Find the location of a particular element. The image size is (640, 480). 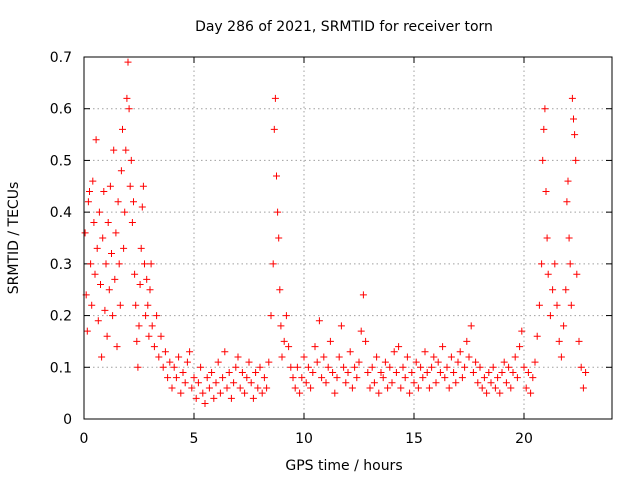

y-tick-label: 0.1 is located at coordinates (61, 368).